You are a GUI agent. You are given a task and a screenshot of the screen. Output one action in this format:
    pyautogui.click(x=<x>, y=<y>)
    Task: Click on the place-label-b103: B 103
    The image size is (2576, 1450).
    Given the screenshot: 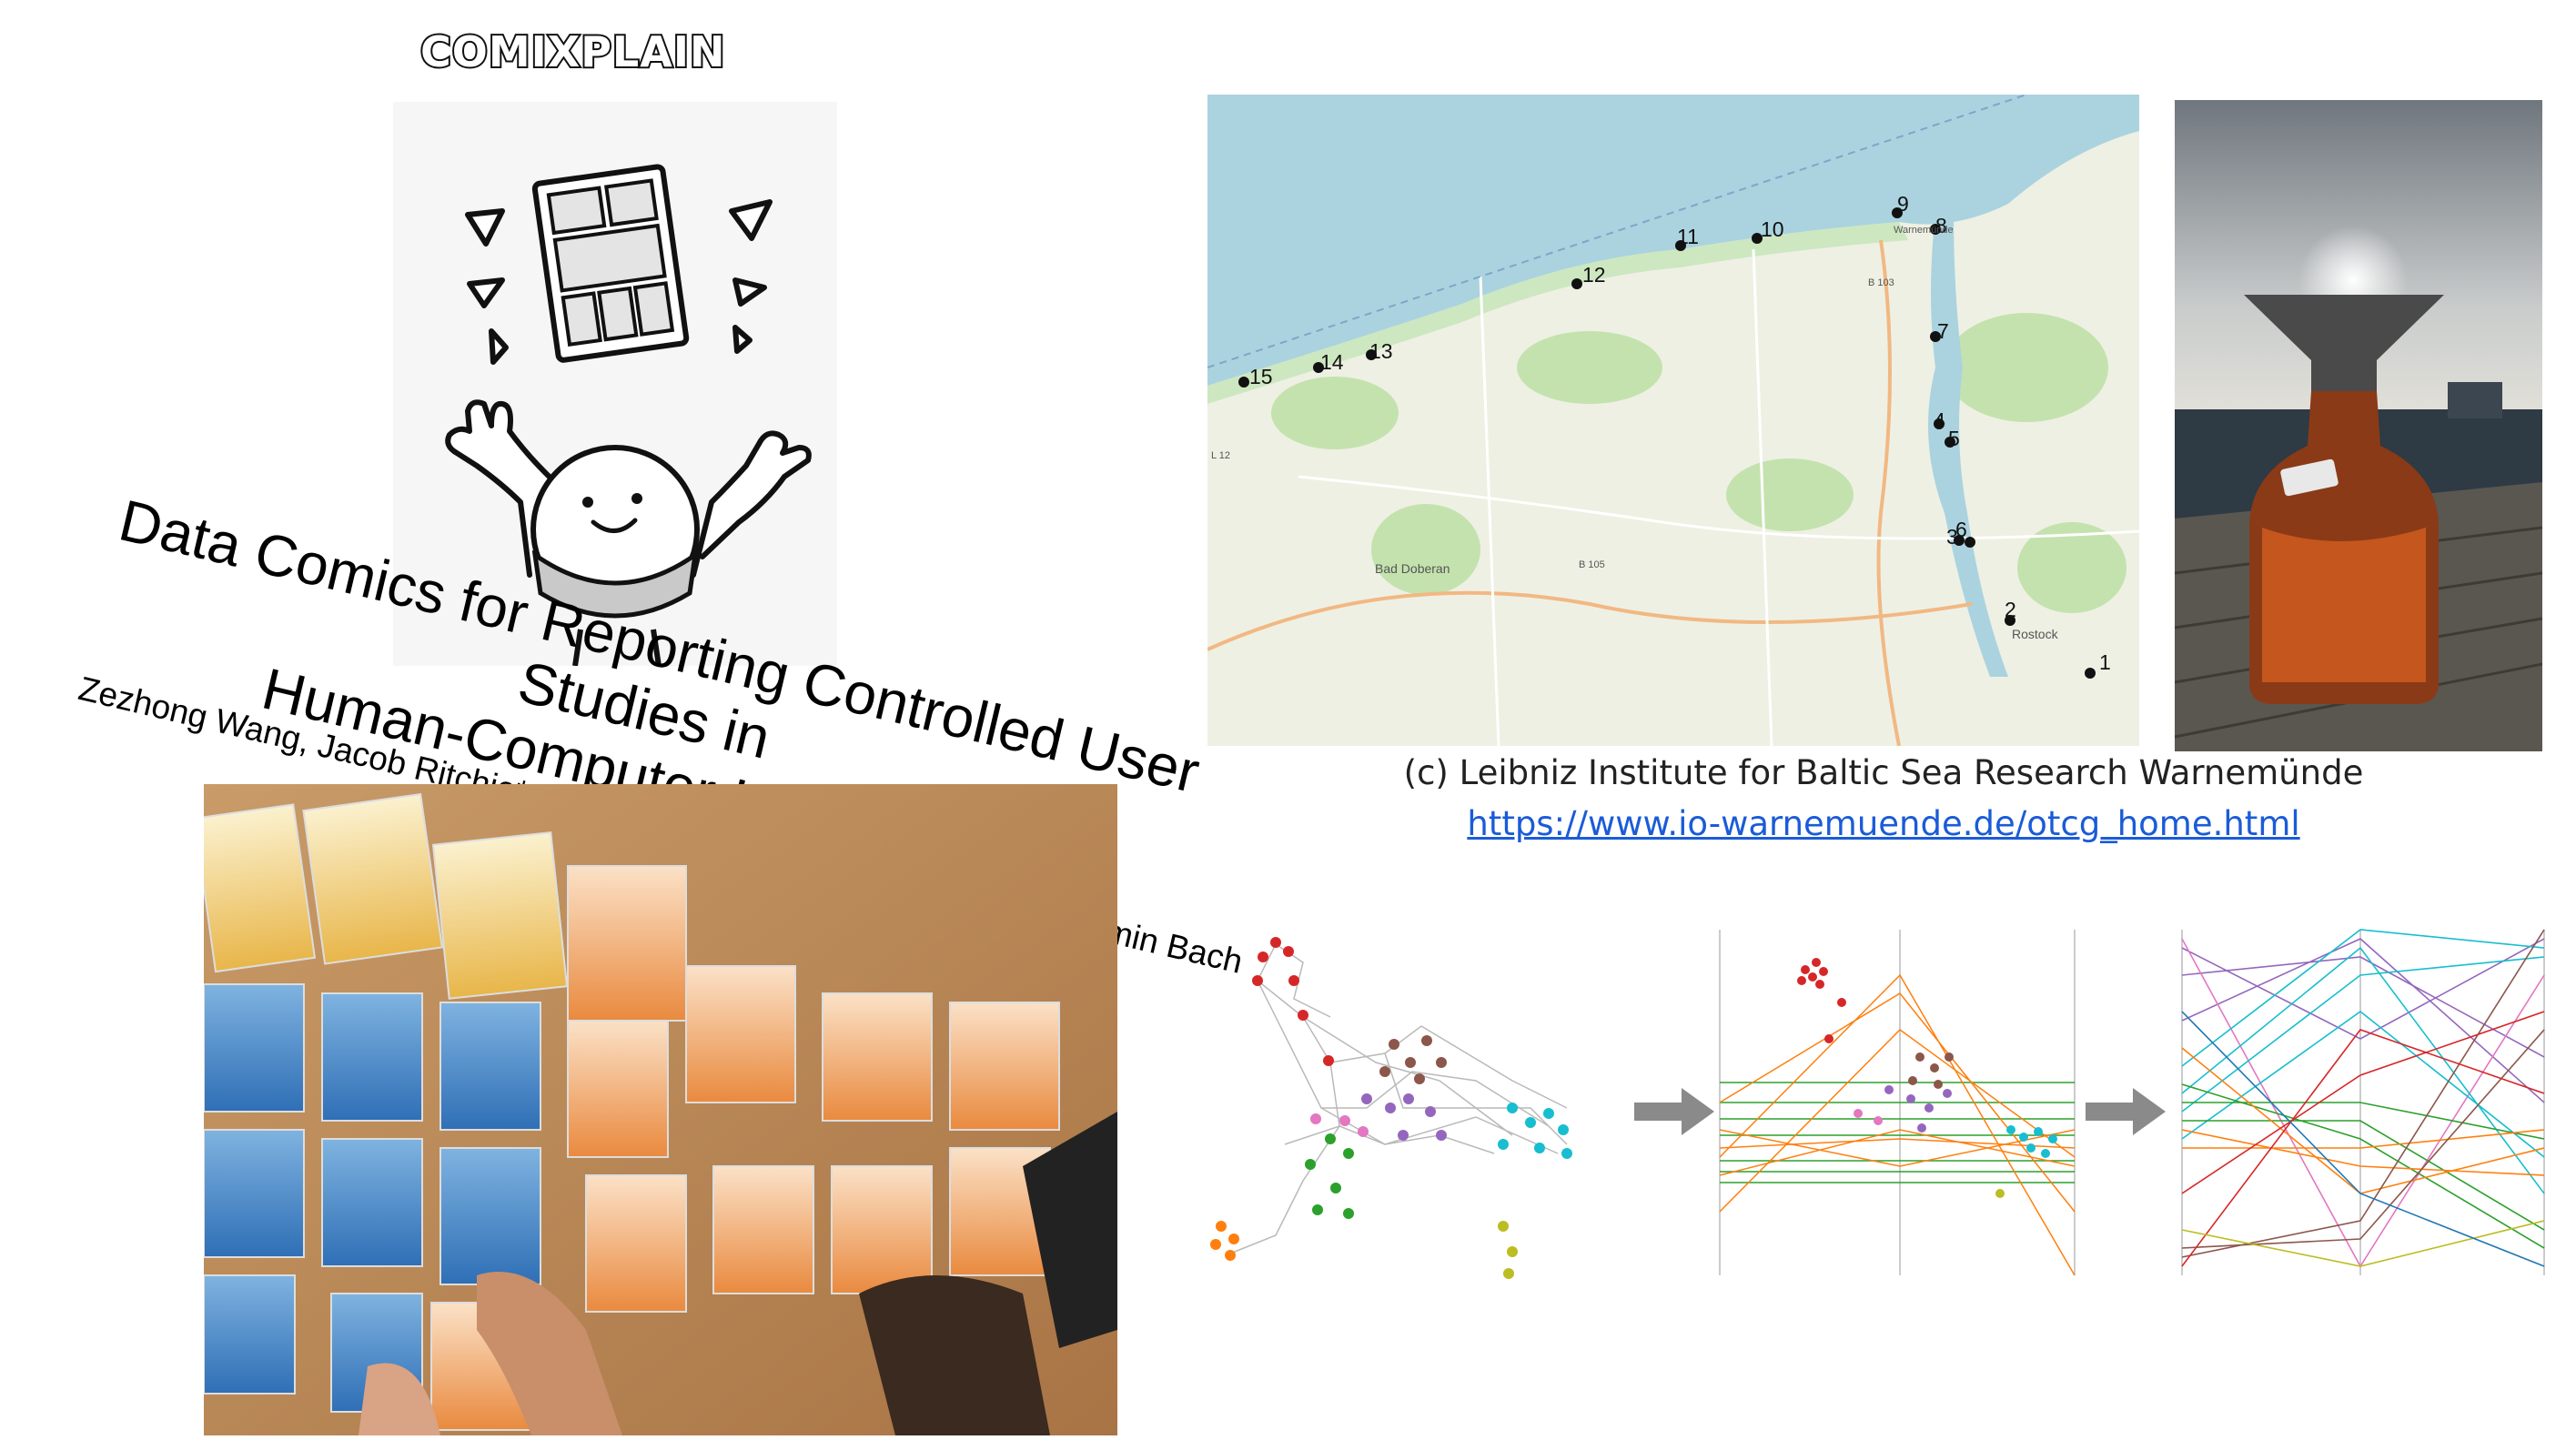 What is the action you would take?
    pyautogui.click(x=1881, y=282)
    